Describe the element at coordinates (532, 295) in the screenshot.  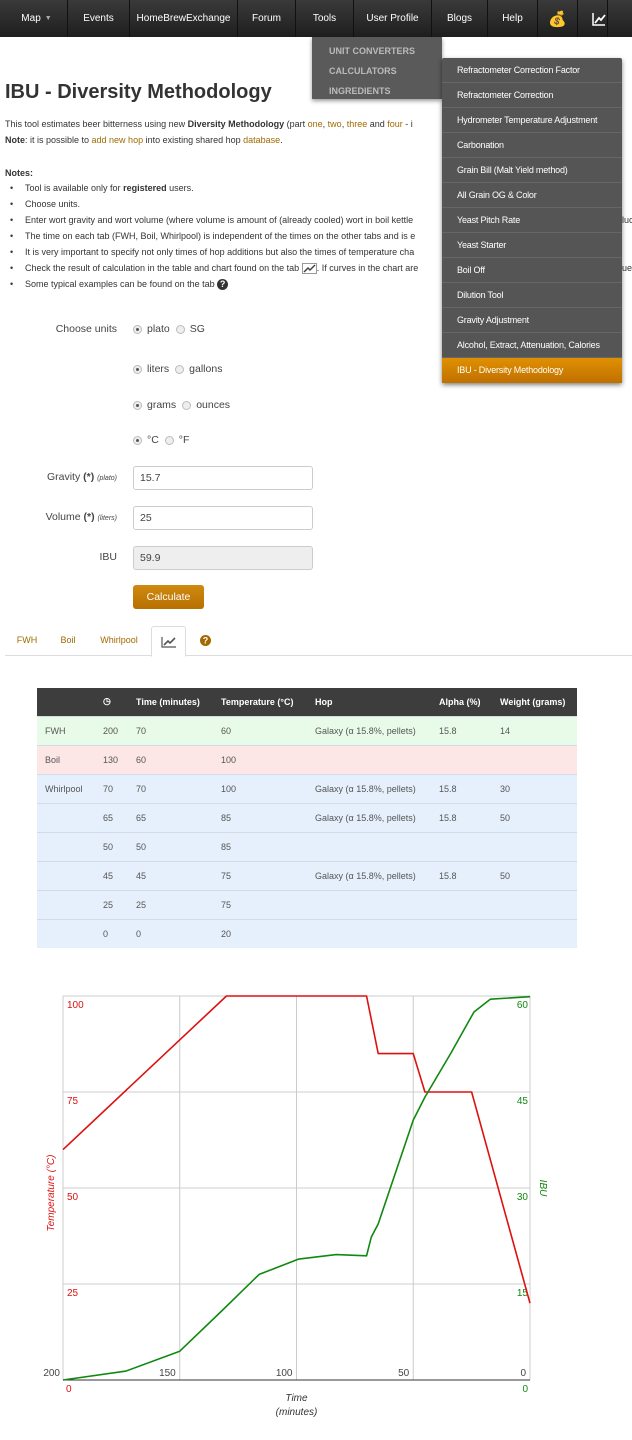
I see `calculator-menu-item: Dilution Tool` at that location.